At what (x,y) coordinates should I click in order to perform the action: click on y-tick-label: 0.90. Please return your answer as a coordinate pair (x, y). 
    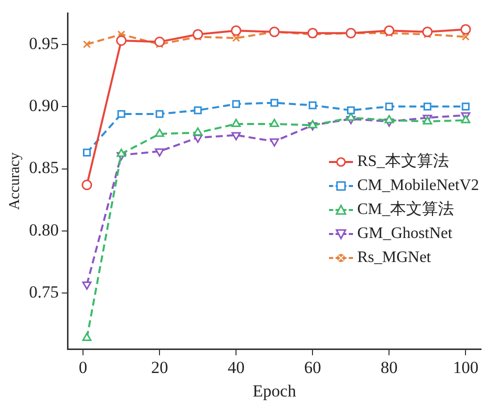
    Looking at the image, I should click on (44, 105).